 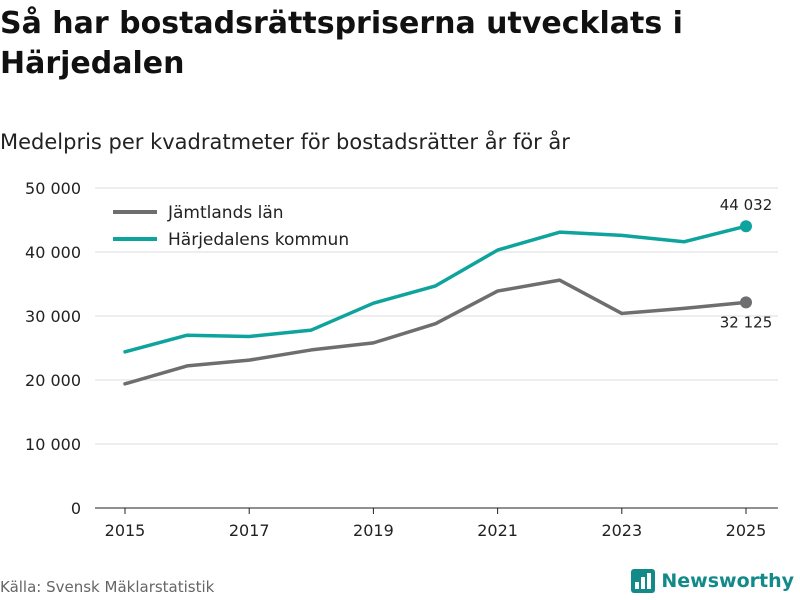 I want to click on x-tick-label: 2019, so click(x=373, y=530).